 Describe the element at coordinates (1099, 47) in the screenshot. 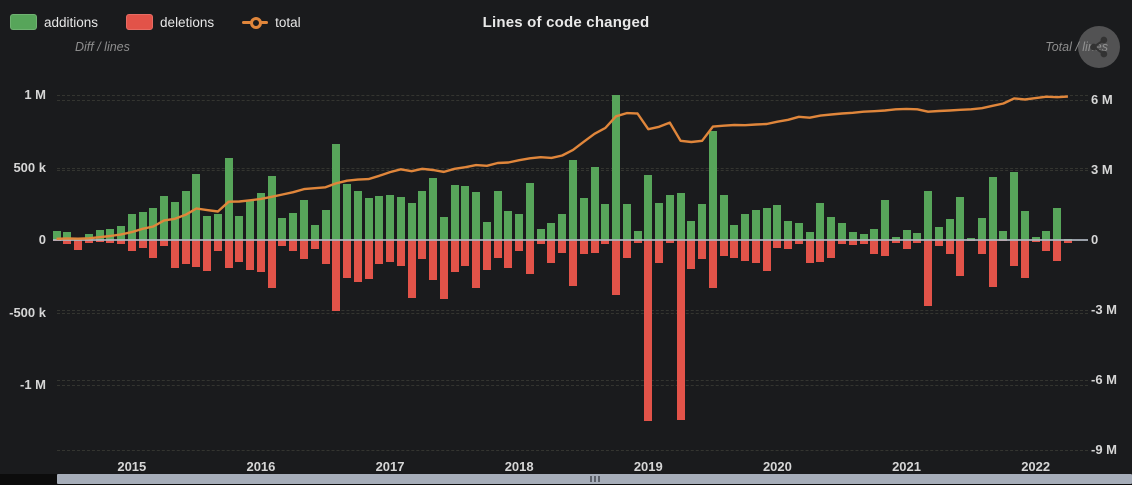

I see `share-button` at that location.